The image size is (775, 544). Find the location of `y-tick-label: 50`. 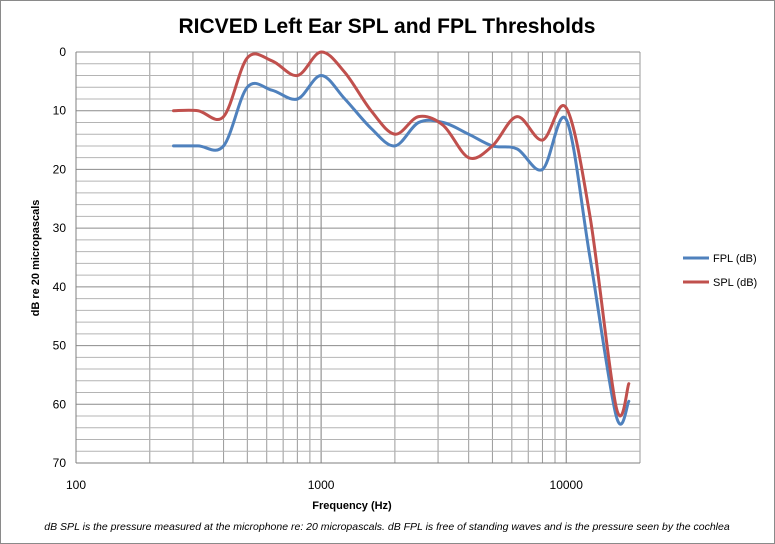

y-tick-label: 50 is located at coordinates (60, 346).